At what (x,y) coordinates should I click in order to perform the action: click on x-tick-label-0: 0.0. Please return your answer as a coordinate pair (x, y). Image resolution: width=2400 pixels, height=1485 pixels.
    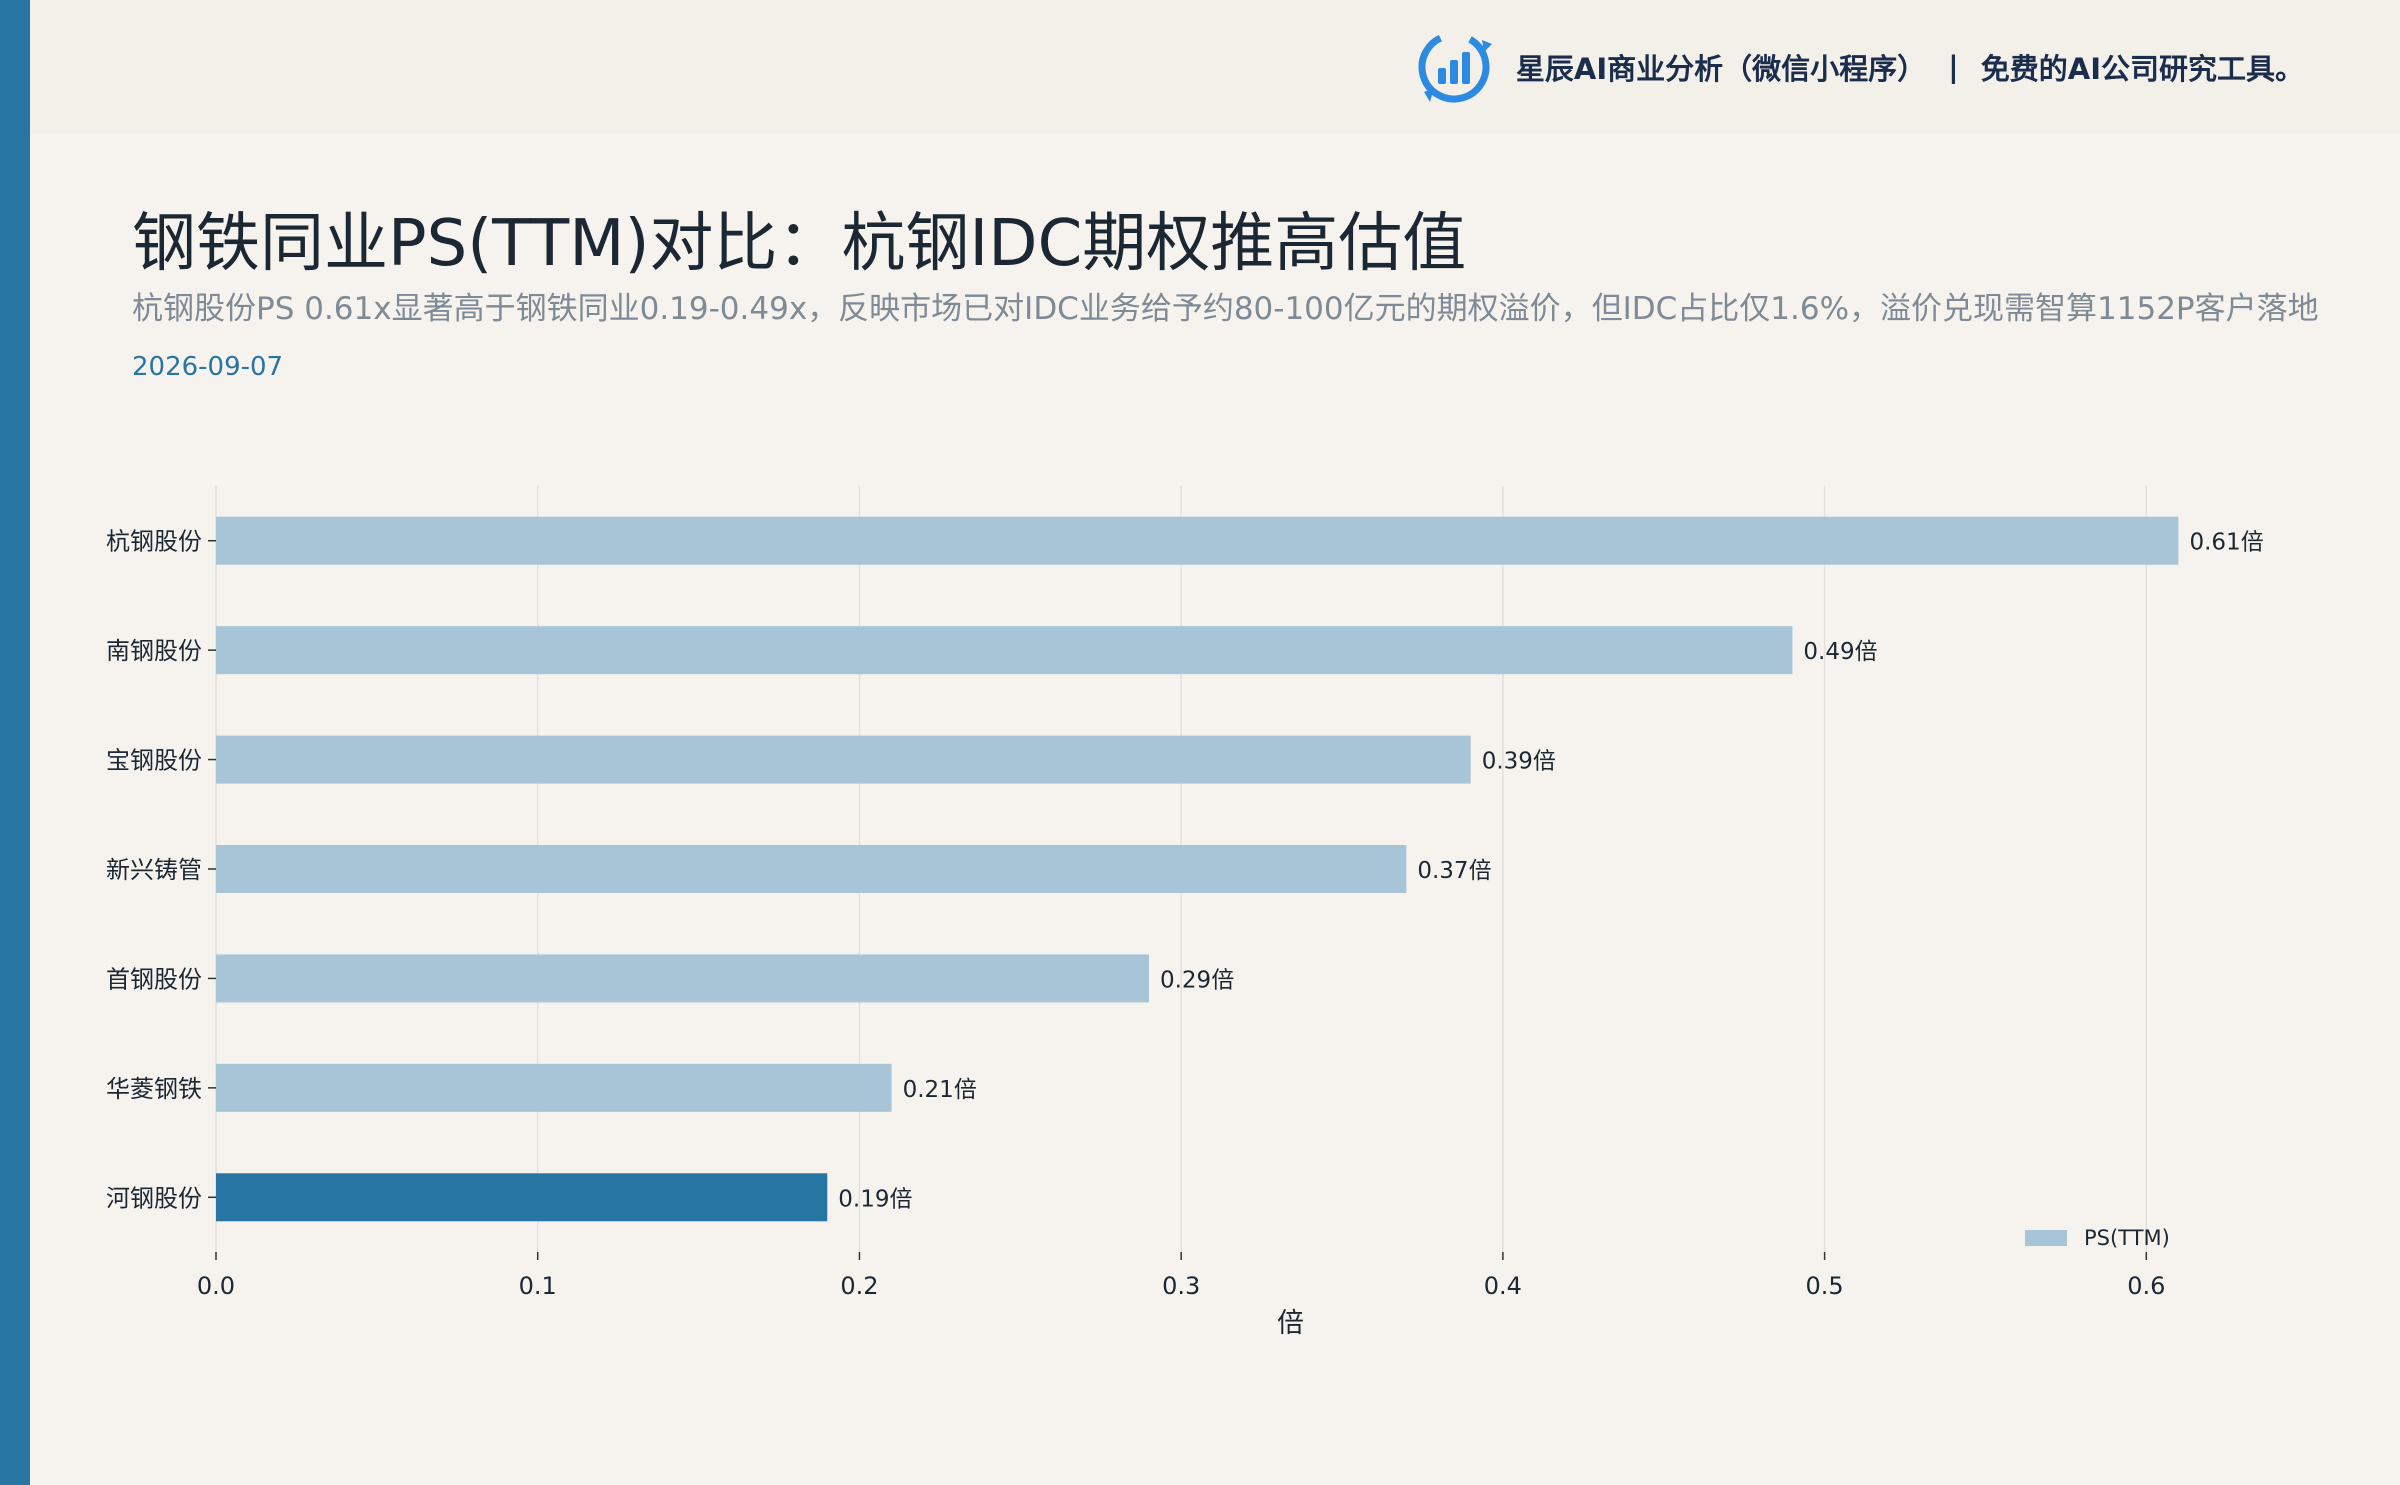
    Looking at the image, I should click on (216, 1286).